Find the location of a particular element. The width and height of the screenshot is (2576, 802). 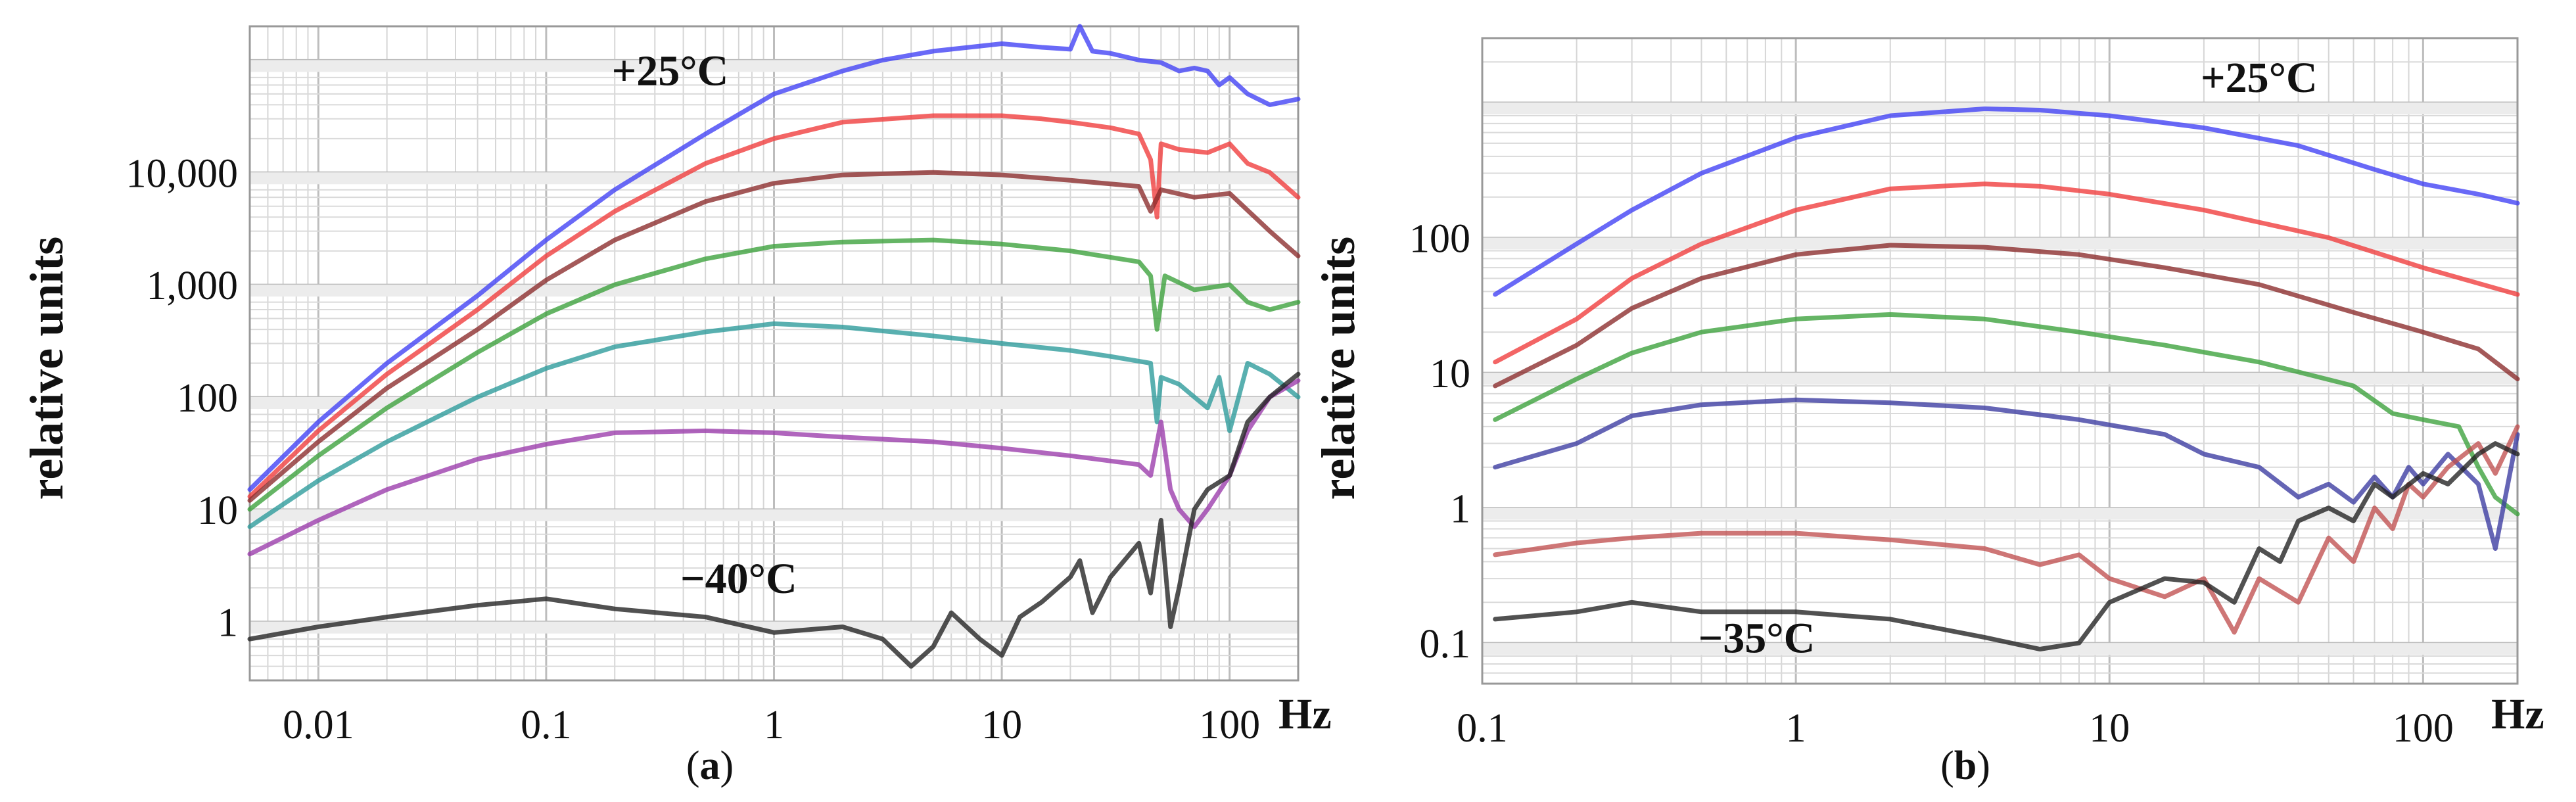

y-tick-label: 10,000 is located at coordinates (182, 173).